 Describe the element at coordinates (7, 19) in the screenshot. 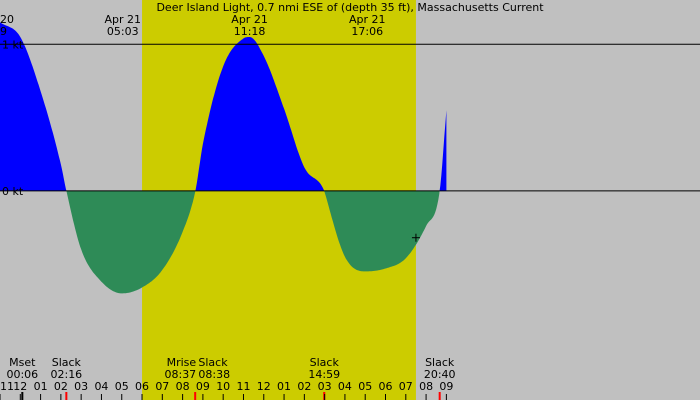

I see `top-date-label: 20` at that location.